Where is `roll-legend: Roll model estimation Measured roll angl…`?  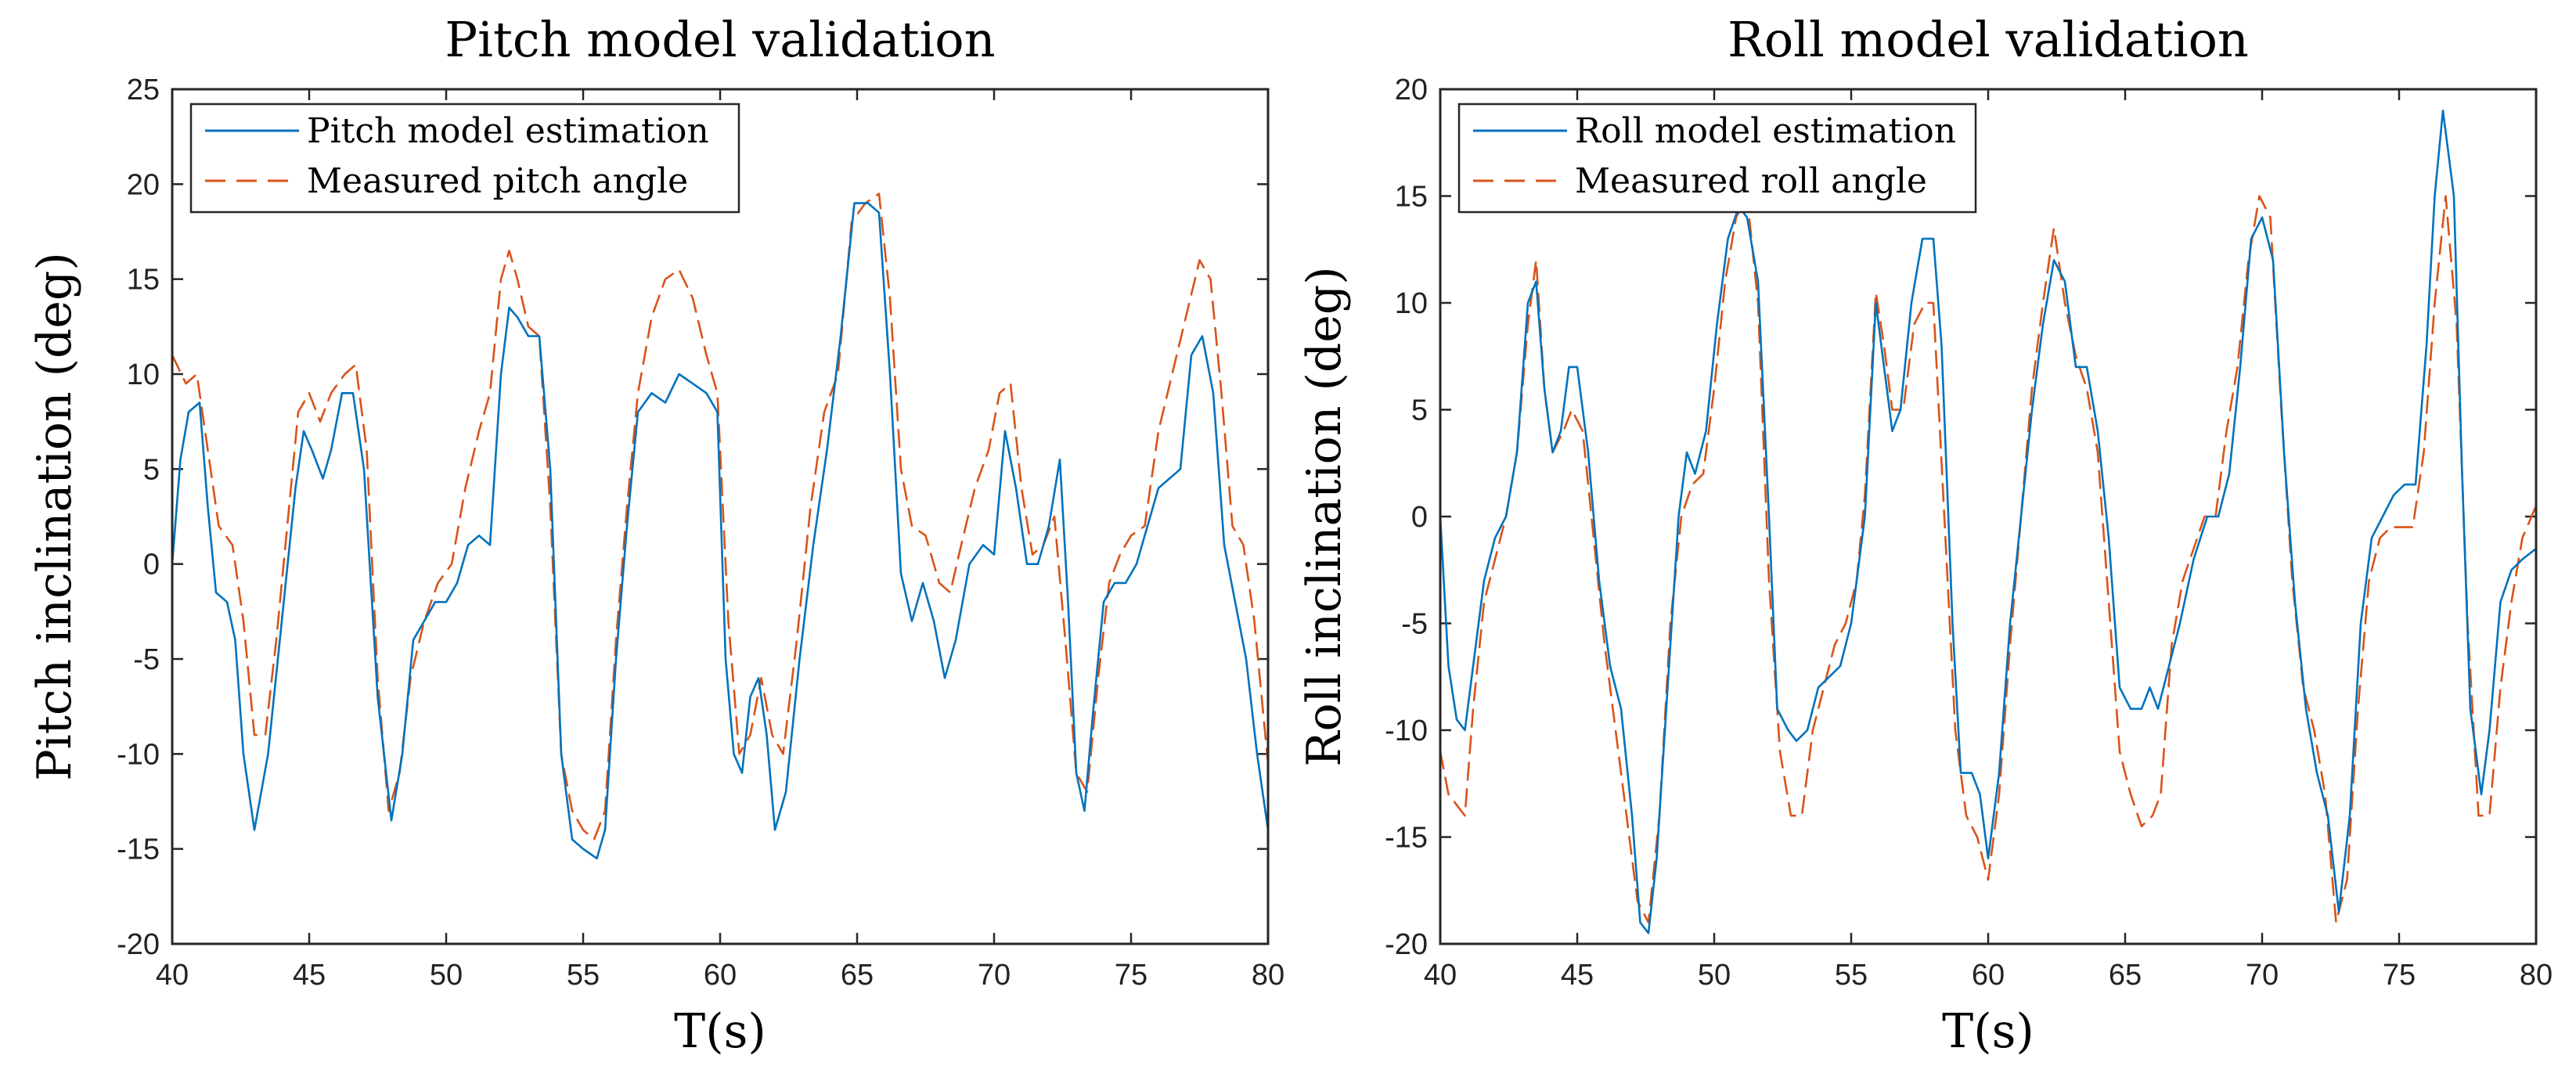 roll-legend: Roll model estimation Measured roll angl… is located at coordinates (1717, 158).